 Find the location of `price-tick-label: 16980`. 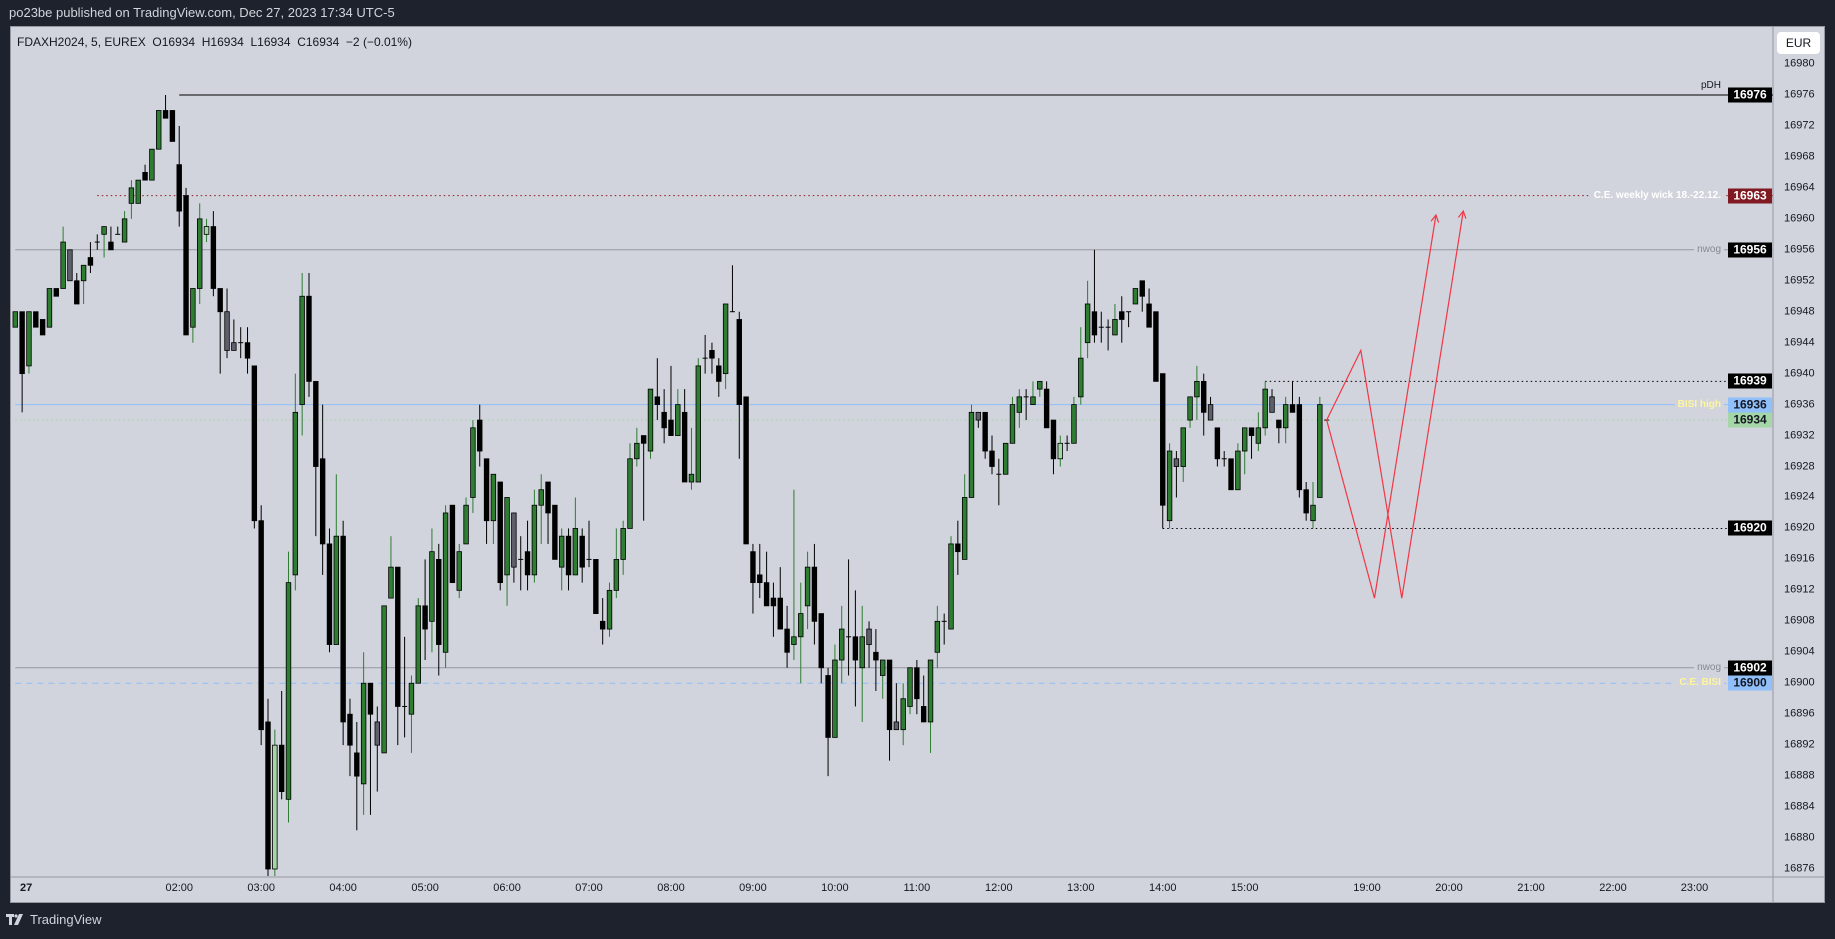

price-tick-label: 16980 is located at coordinates (1799, 63).